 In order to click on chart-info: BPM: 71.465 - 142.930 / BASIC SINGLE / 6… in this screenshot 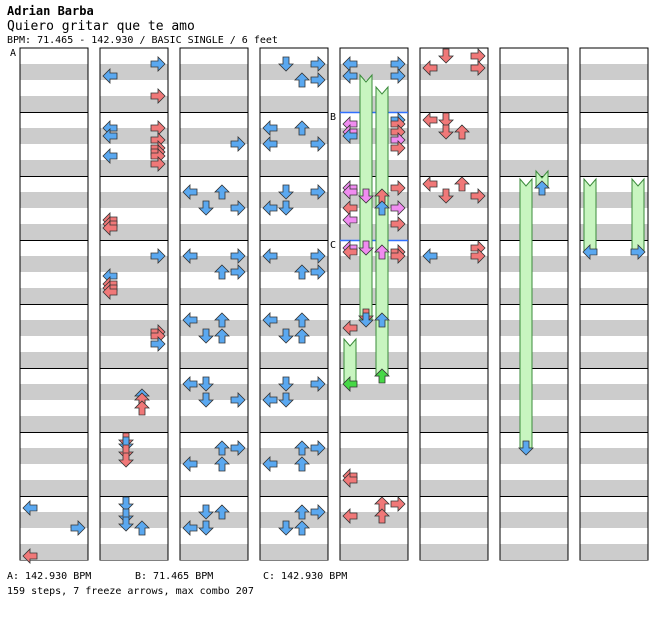, I will do `click(142, 40)`.